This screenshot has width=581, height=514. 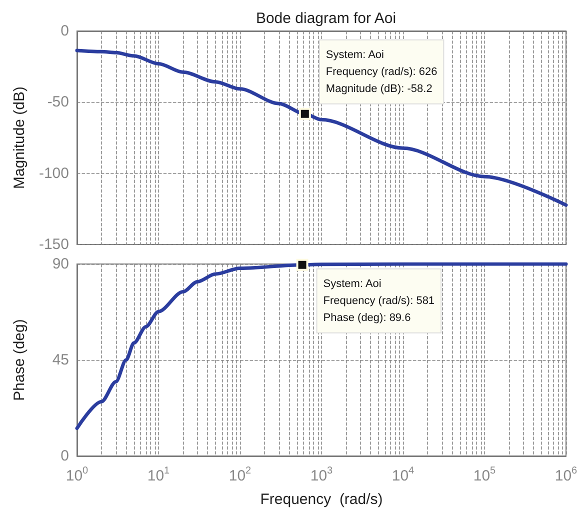 I want to click on annotation: System: Aoi Frequency (rad/s): 581 Phase (deg): 89.6, so click(x=379, y=301).